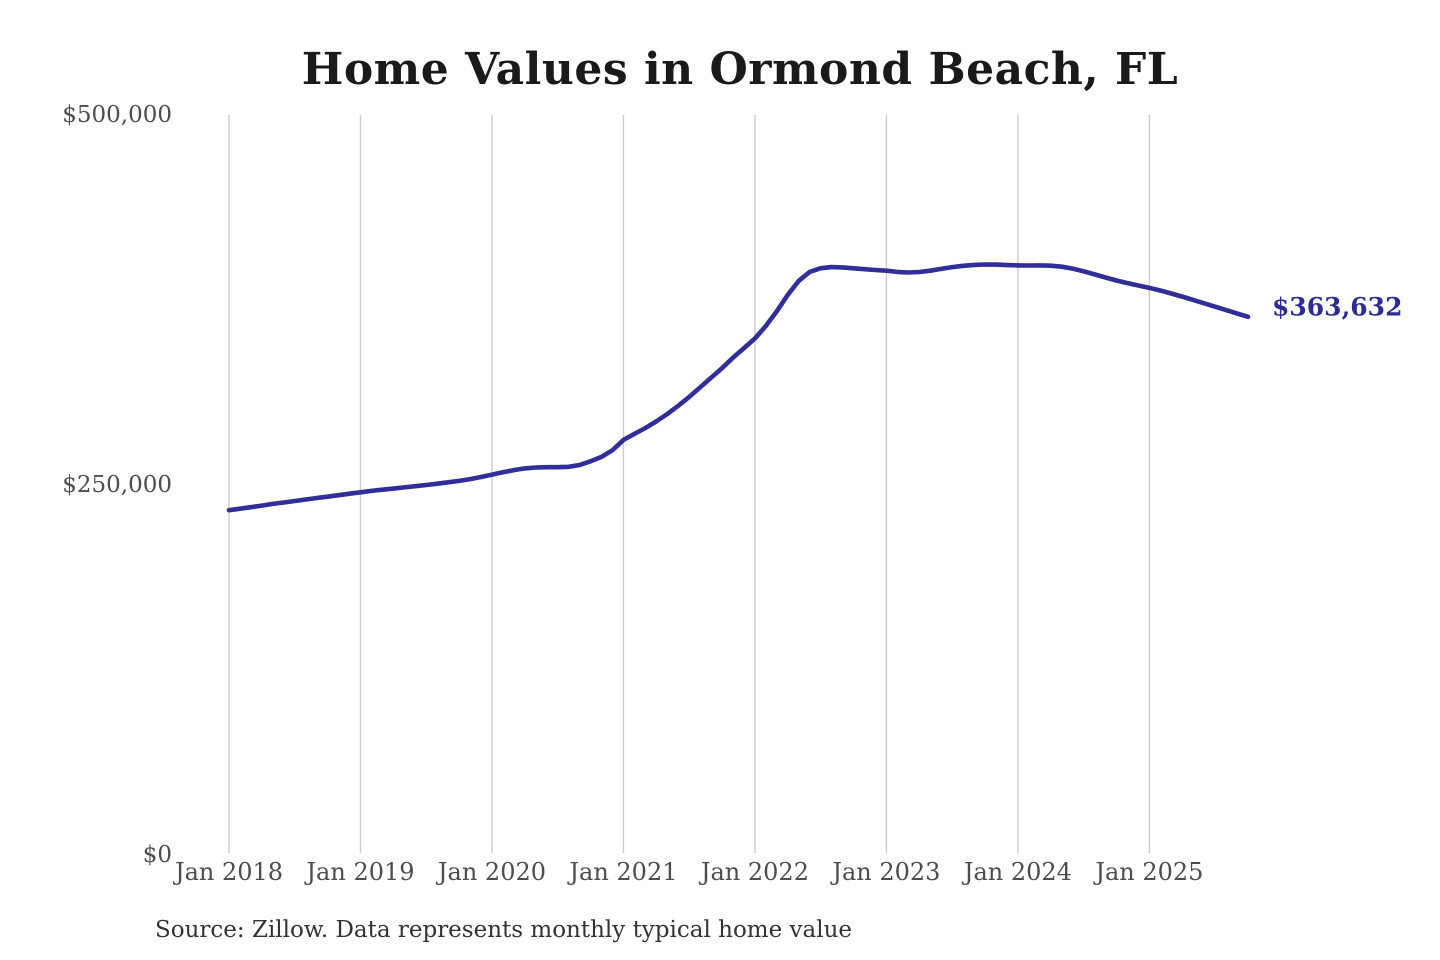 This screenshot has height=960, width=1440. What do you see at coordinates (360, 872) in the screenshot?
I see `x-tick-label: Jan 2019` at bounding box center [360, 872].